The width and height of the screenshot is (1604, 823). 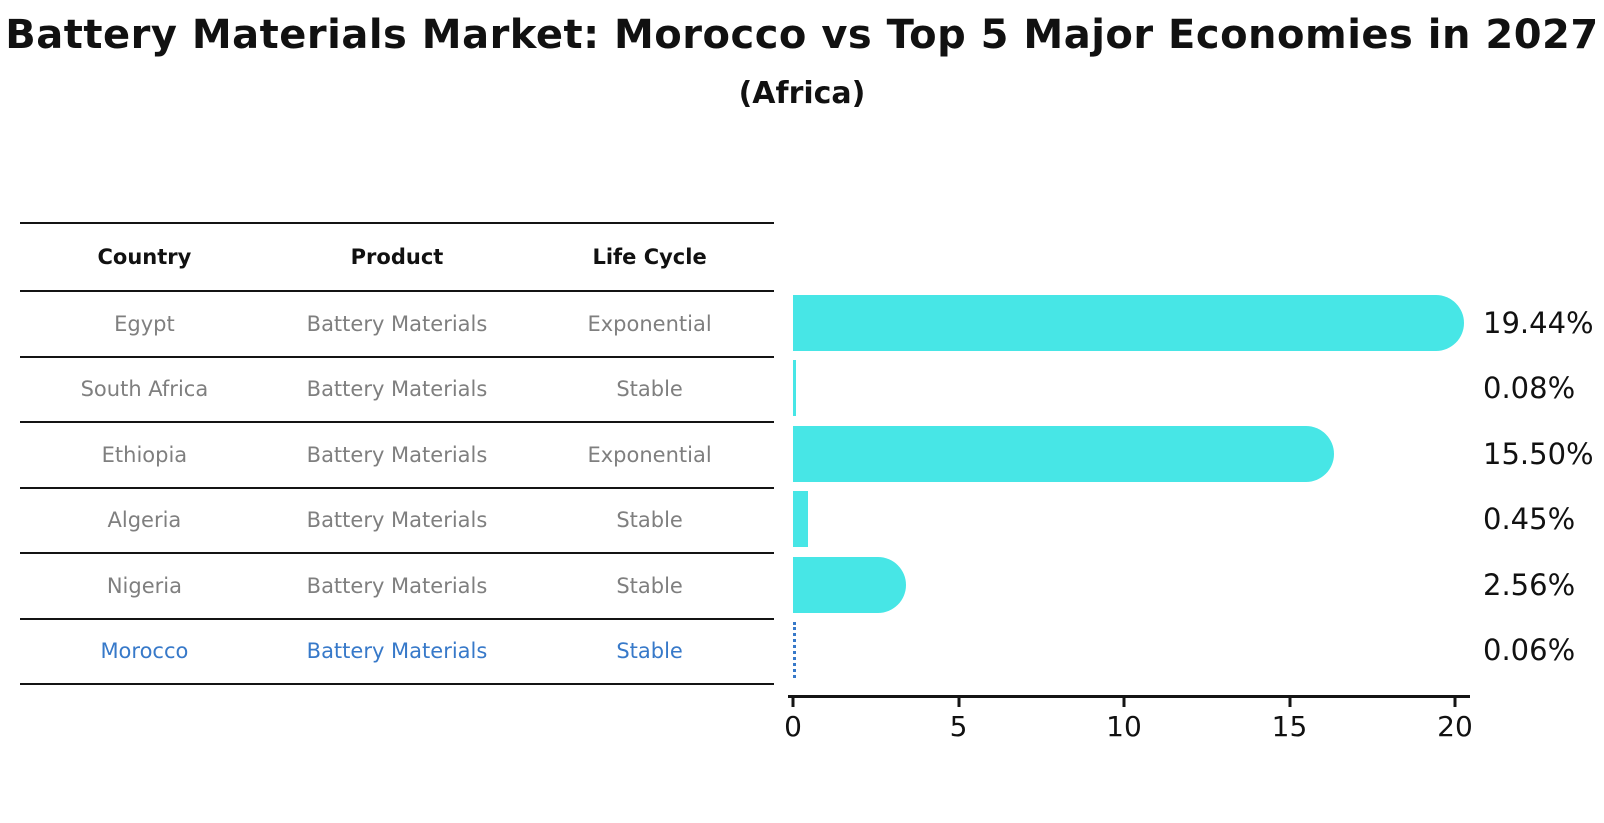 I want to click on table-row-morocco: Morocco Battery Materials Stable, so click(x=397, y=652).